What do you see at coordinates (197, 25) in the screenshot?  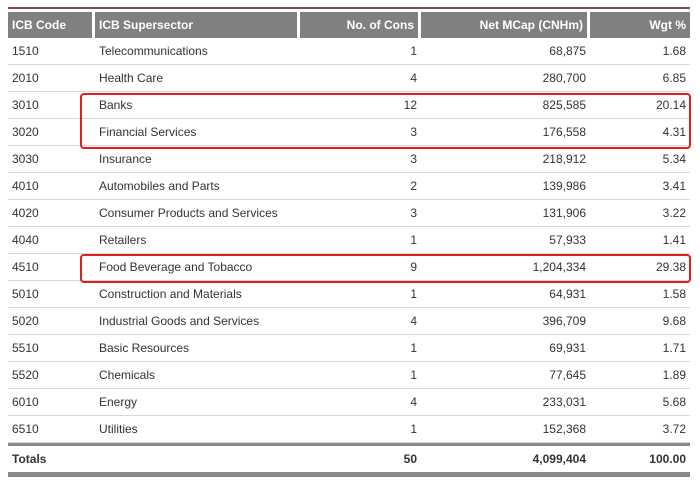 I see `header-icb-supersector: ICB Supersector` at bounding box center [197, 25].